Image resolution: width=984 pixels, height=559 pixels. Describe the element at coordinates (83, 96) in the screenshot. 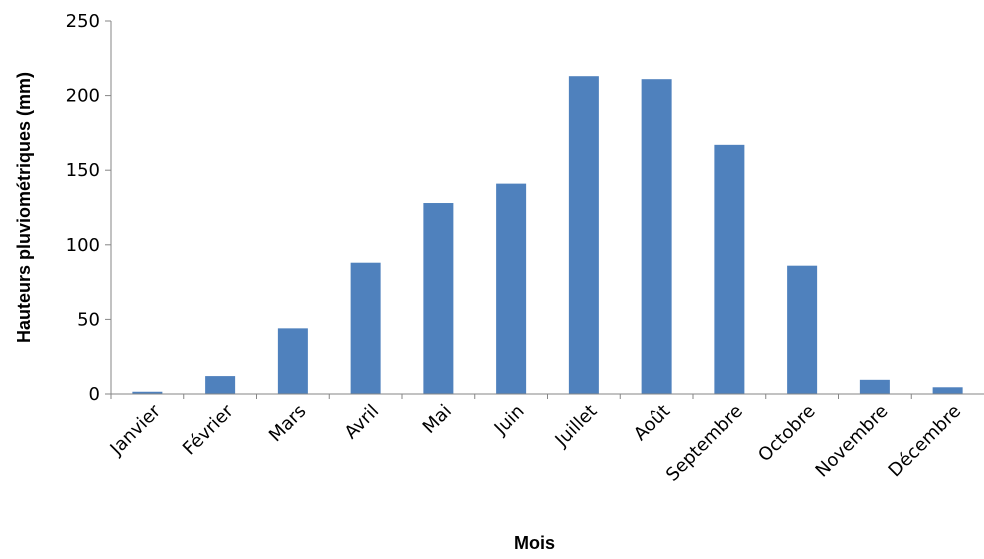

I see `y-tick-label: 200` at that location.